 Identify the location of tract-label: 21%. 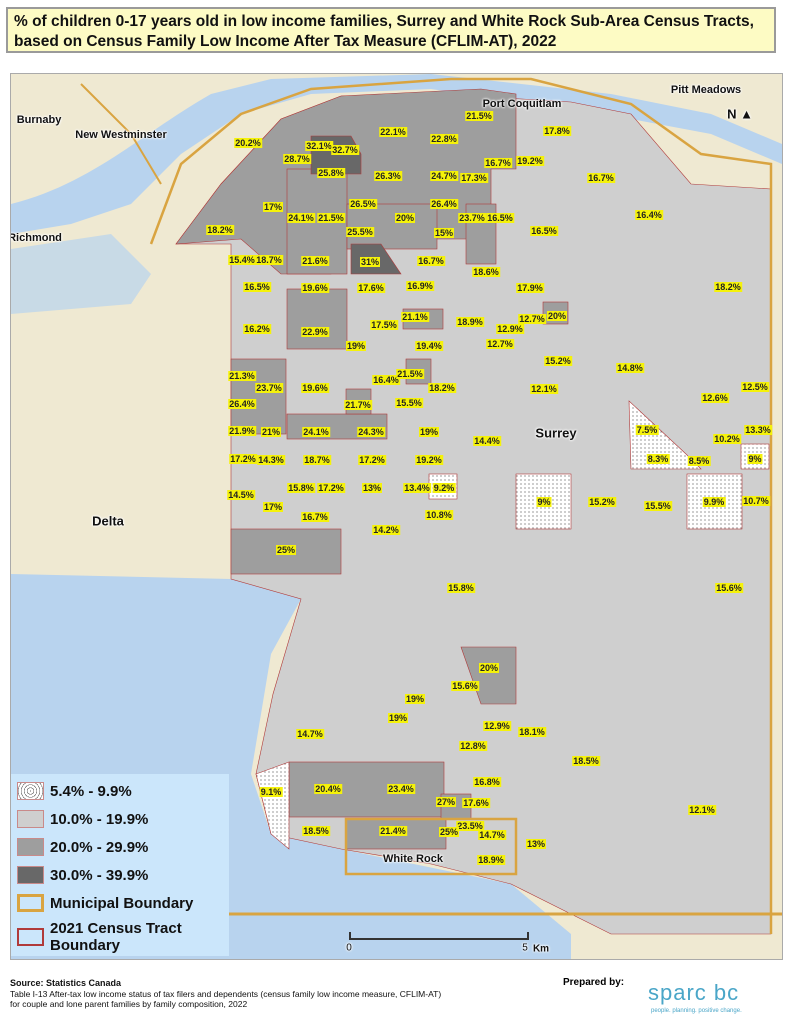
(271, 432).